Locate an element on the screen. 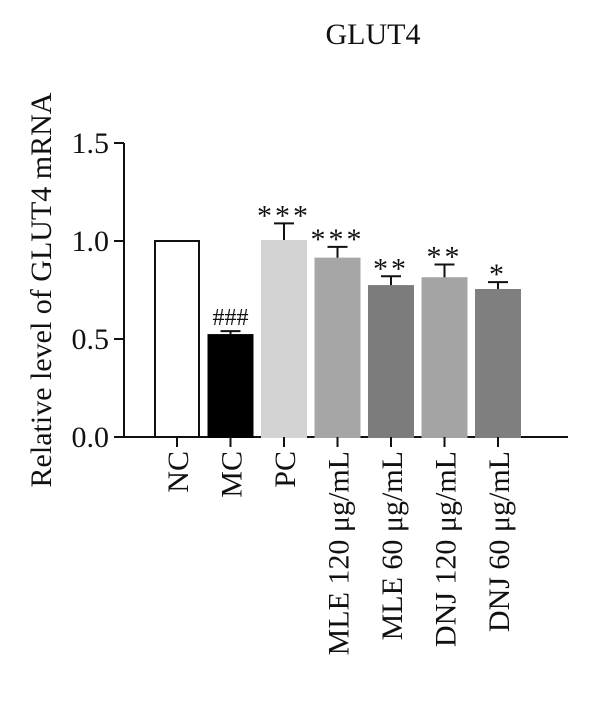 Image resolution: width=600 pixels, height=713 pixels. y-tick-label: 0.0 is located at coordinates (91, 437).